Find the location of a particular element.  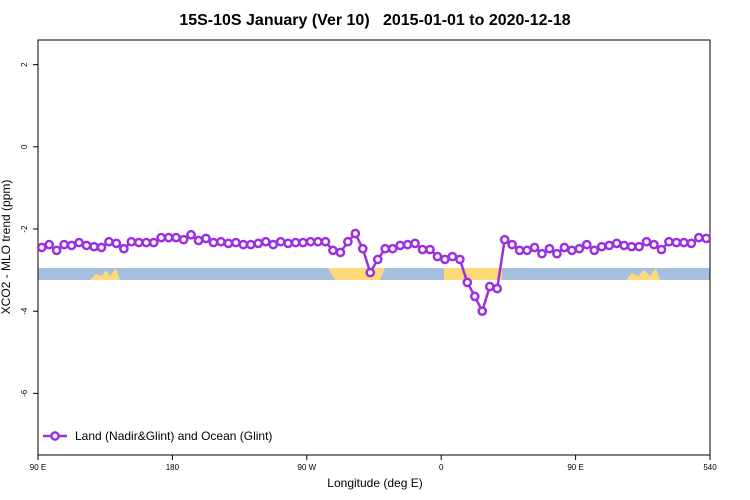

y-tick-label: -2 is located at coordinates (24, 229).